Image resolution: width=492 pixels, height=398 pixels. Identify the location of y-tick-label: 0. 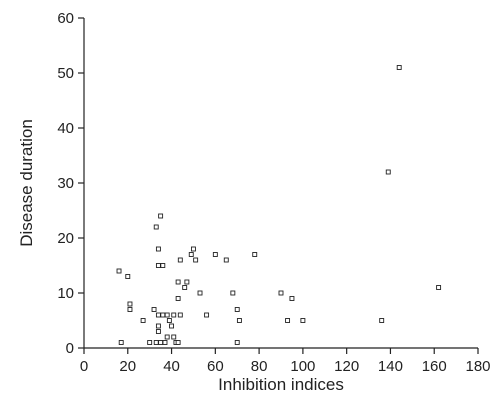
(70, 348).